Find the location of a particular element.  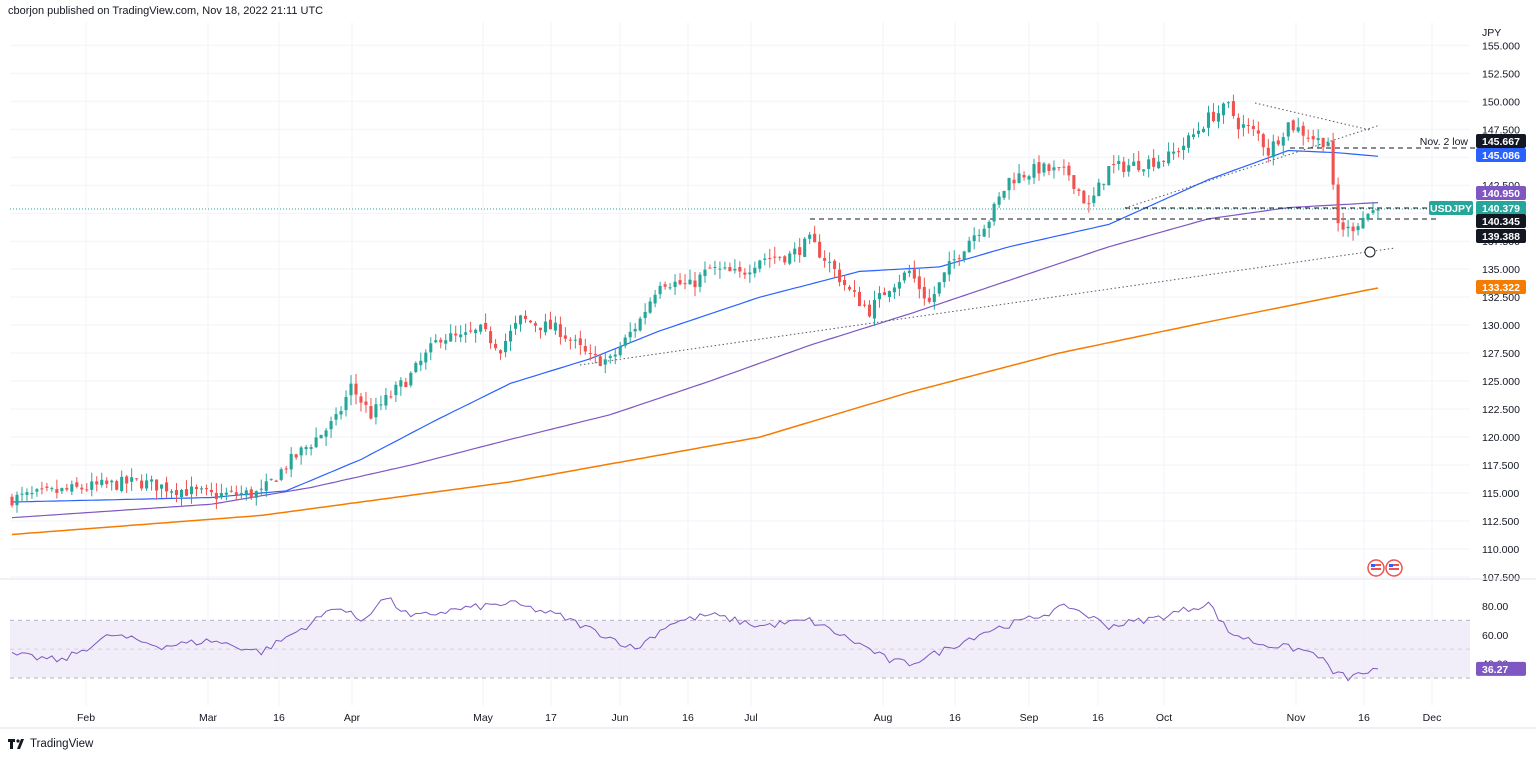

tradingview-footer: TradingView is located at coordinates (50, 744).